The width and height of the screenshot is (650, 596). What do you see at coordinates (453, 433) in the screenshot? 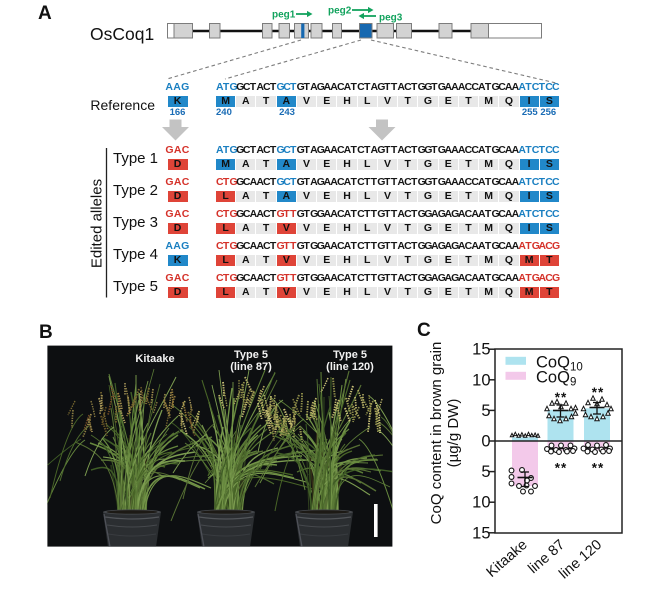
I see `svg-text: (µg/g DW)` at bounding box center [453, 433].